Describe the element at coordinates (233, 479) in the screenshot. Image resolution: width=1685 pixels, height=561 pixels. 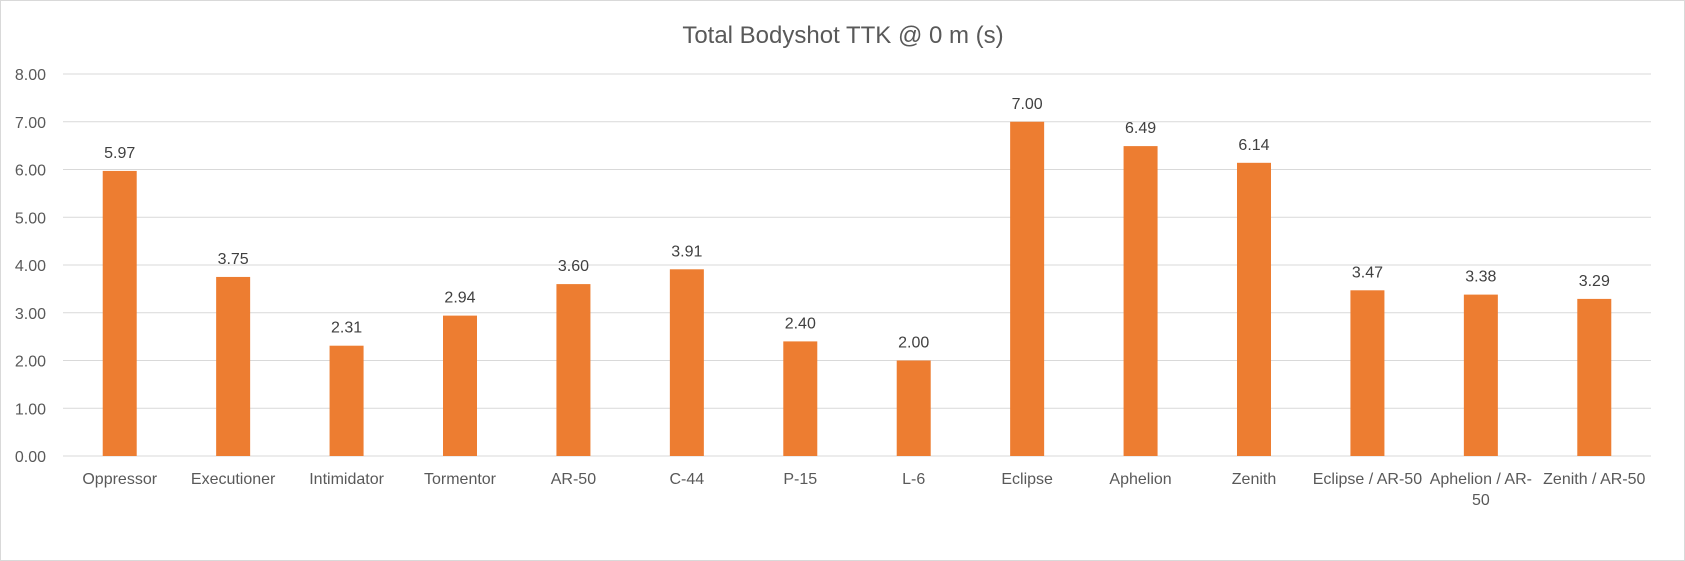
I see `x-category-label: Executioner` at that location.